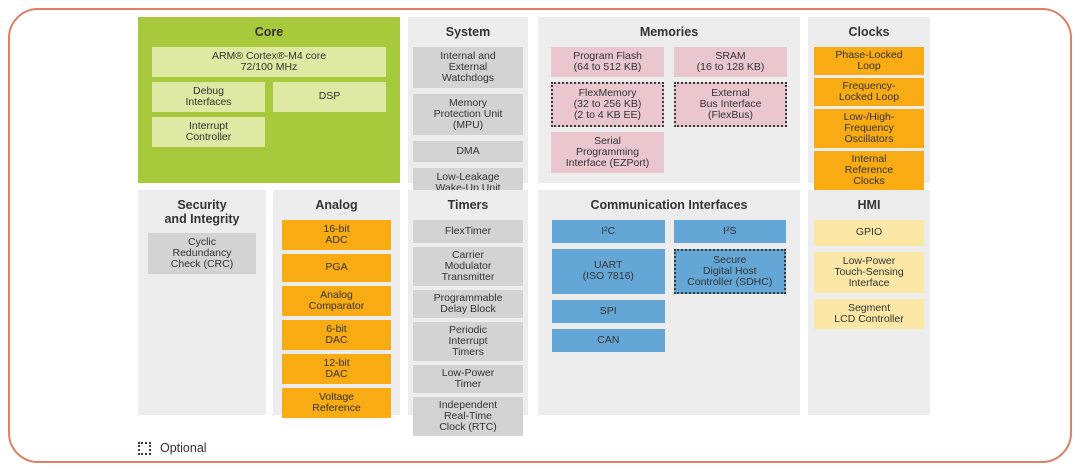 This screenshot has width=1080, height=473. Describe the element at coordinates (468, 67) in the screenshot. I see `block-internal-and: Internal and External Watchdogs` at that location.